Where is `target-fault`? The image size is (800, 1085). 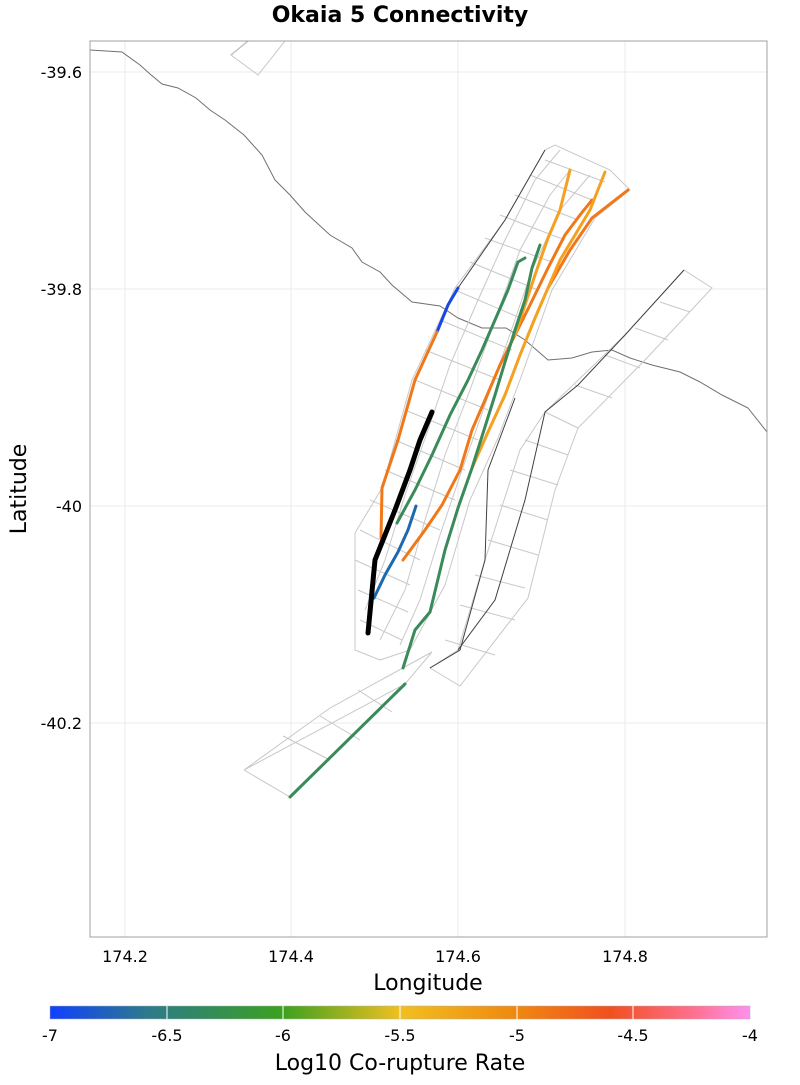 target-fault is located at coordinates (400, 522).